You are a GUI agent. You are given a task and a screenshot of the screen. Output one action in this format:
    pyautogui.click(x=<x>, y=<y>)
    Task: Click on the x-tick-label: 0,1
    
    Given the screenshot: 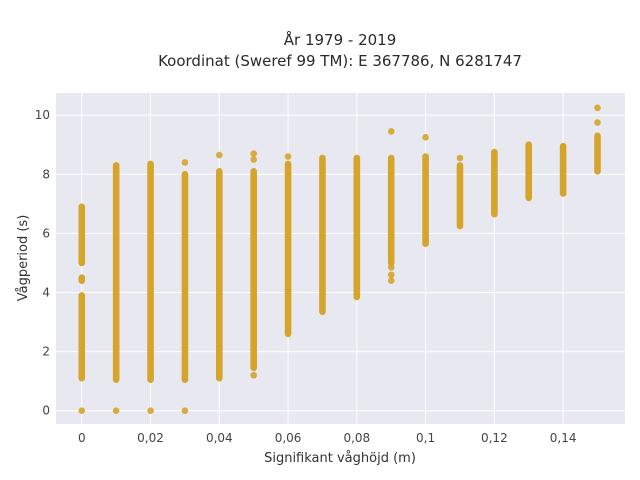 What is the action you would take?
    pyautogui.click(x=425, y=438)
    